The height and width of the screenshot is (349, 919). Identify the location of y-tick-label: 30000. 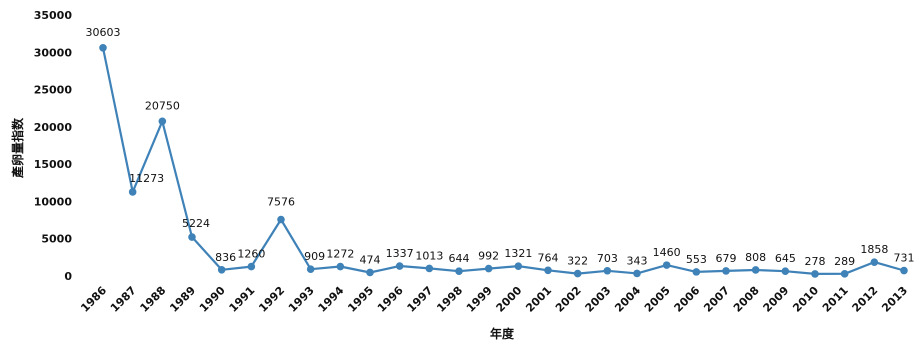
(53, 52).